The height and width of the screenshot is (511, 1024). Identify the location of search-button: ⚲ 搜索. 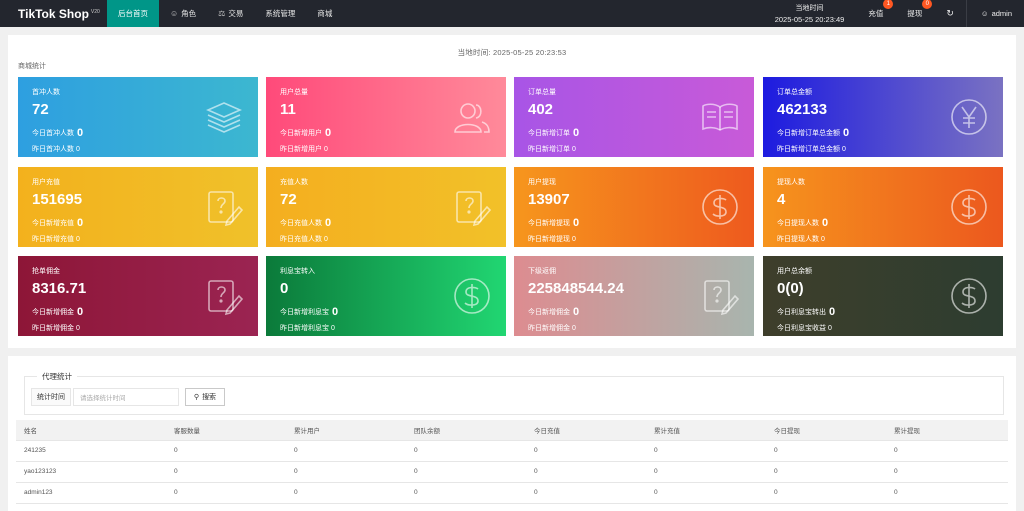
(205, 397).